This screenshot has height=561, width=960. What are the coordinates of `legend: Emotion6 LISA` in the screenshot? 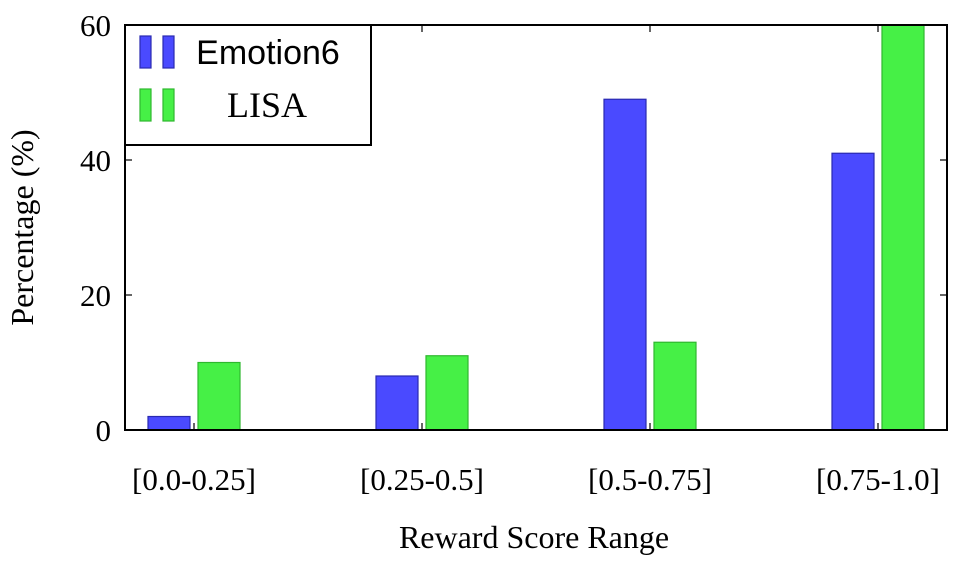 It's located at (248, 85).